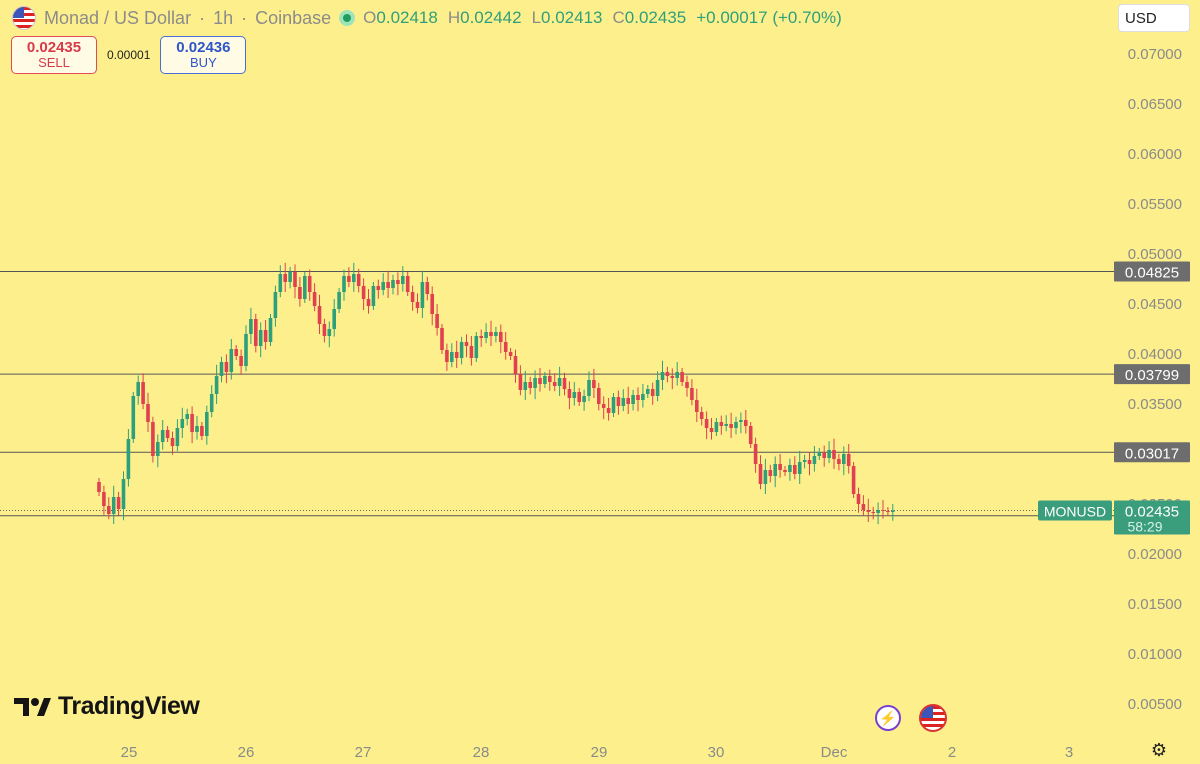  What do you see at coordinates (567, 17) in the screenshot?
I see `ohlc-low: L0.02413` at bounding box center [567, 17].